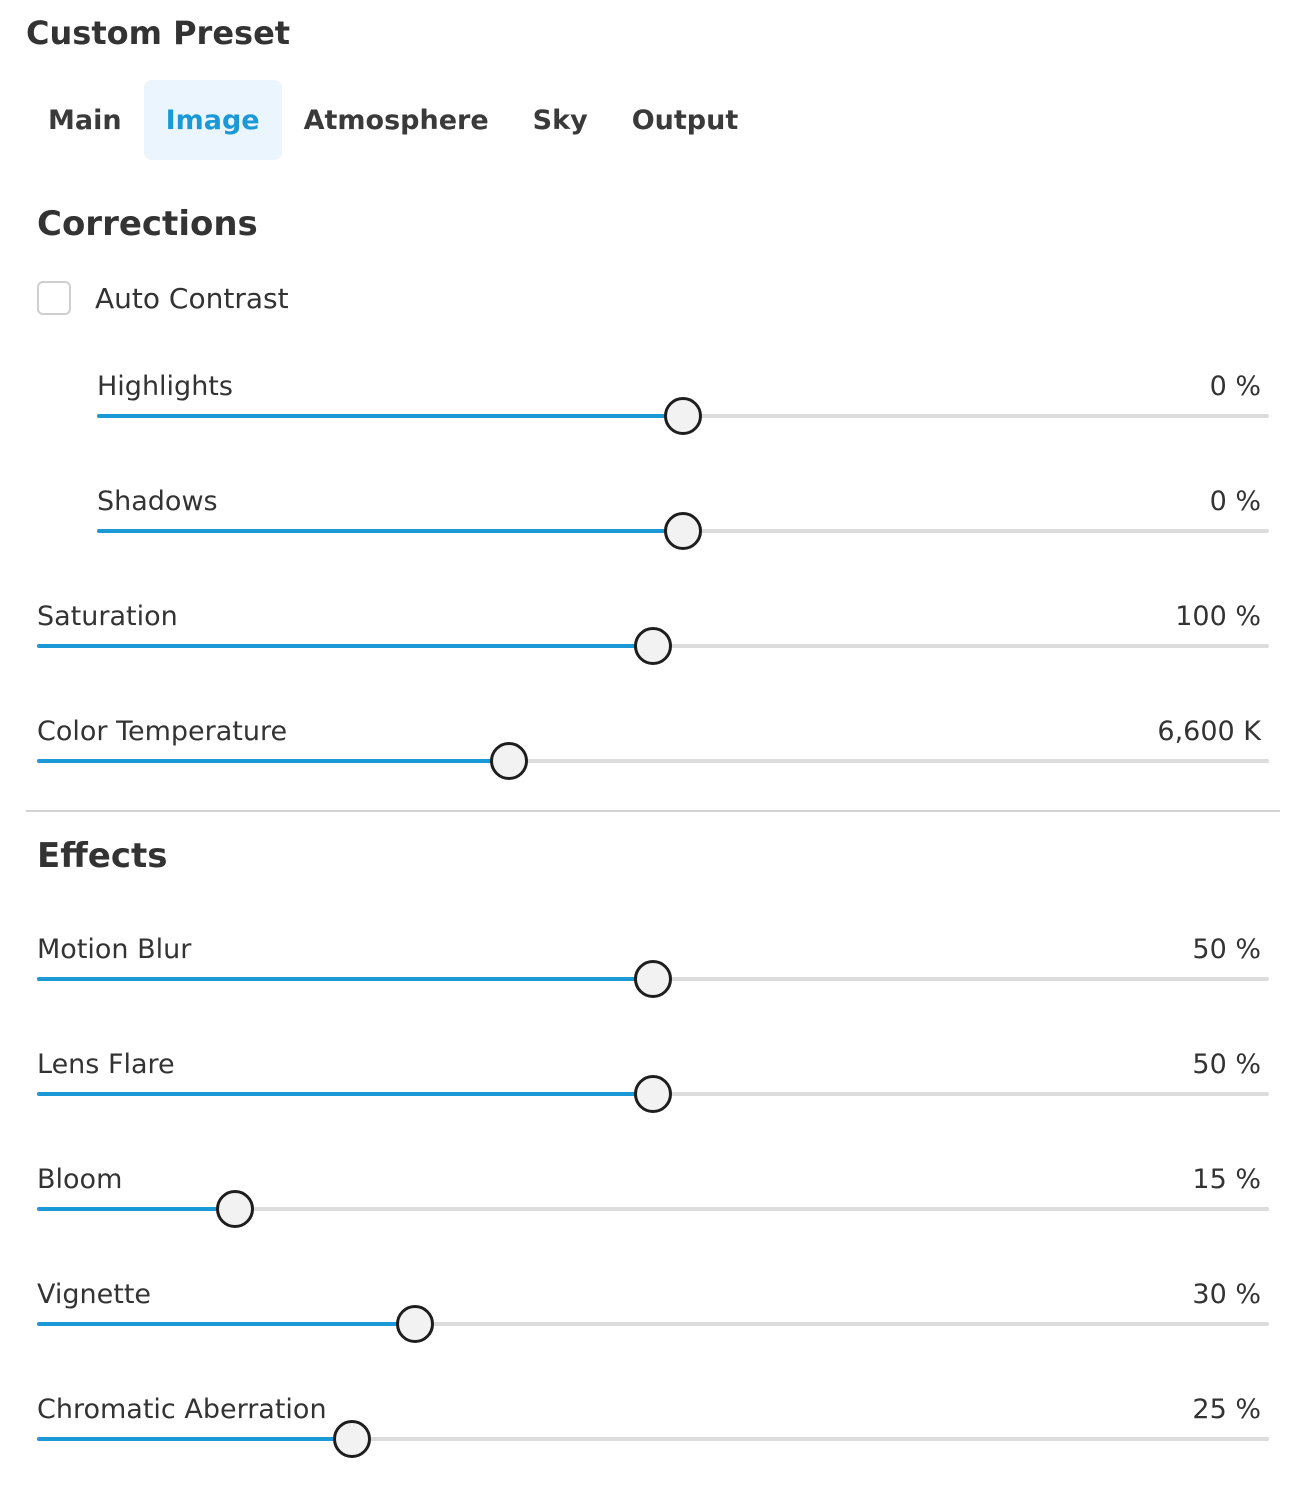 This screenshot has width=1292, height=1492. Describe the element at coordinates (102, 856) in the screenshot. I see `effects-heading: Effects` at that location.